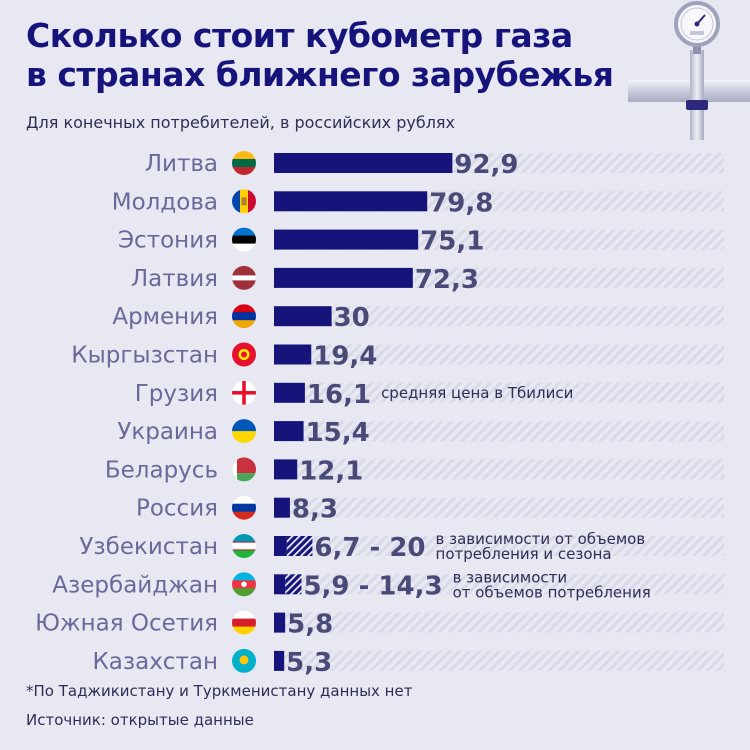 This screenshot has height=750, width=750. I want to click on value-label: 72,3, so click(447, 280).